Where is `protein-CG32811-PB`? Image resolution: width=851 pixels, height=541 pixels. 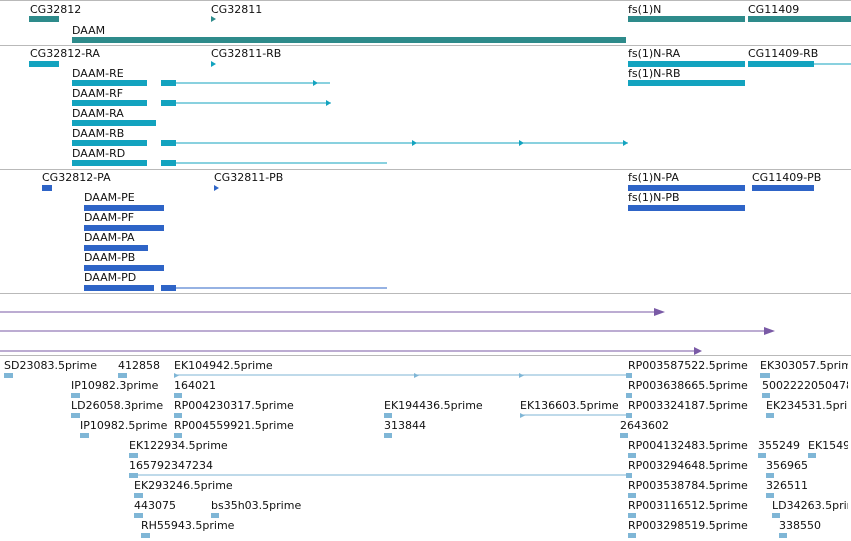 protein-CG32811-PB is located at coordinates (216, 188).